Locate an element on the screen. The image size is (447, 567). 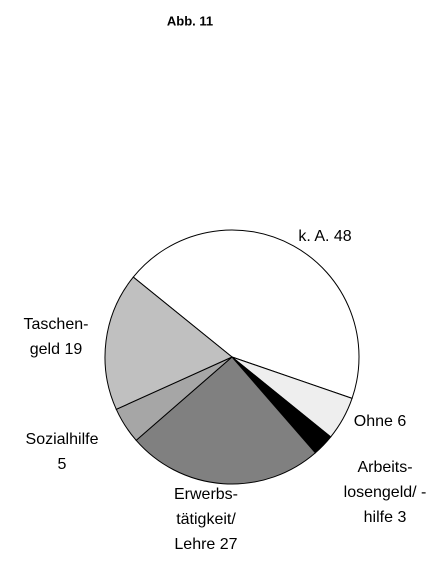
slice-label: tätigkeit/ is located at coordinates (206, 519).